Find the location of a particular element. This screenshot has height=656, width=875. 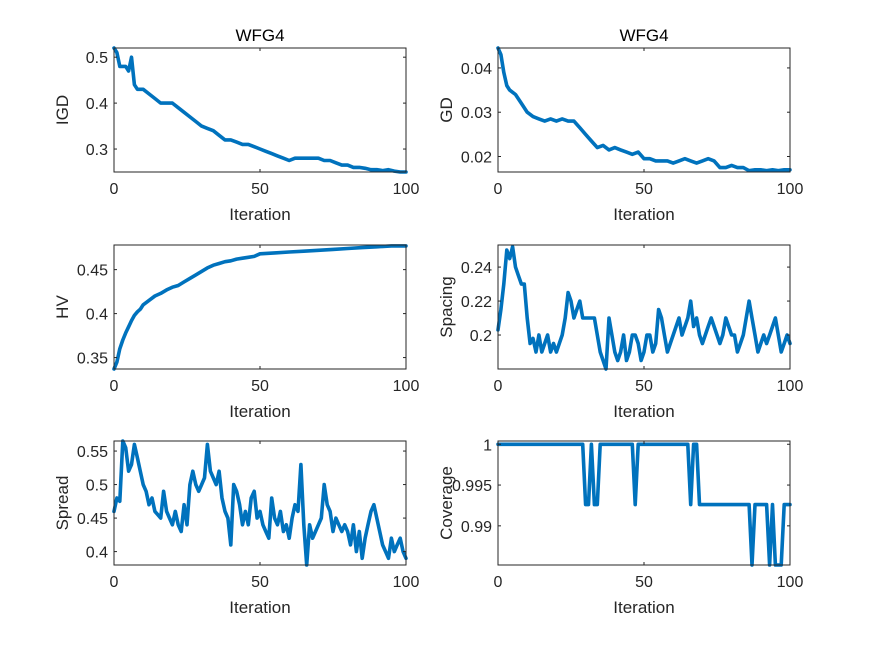

y-axis-label: IGD is located at coordinates (62, 110).